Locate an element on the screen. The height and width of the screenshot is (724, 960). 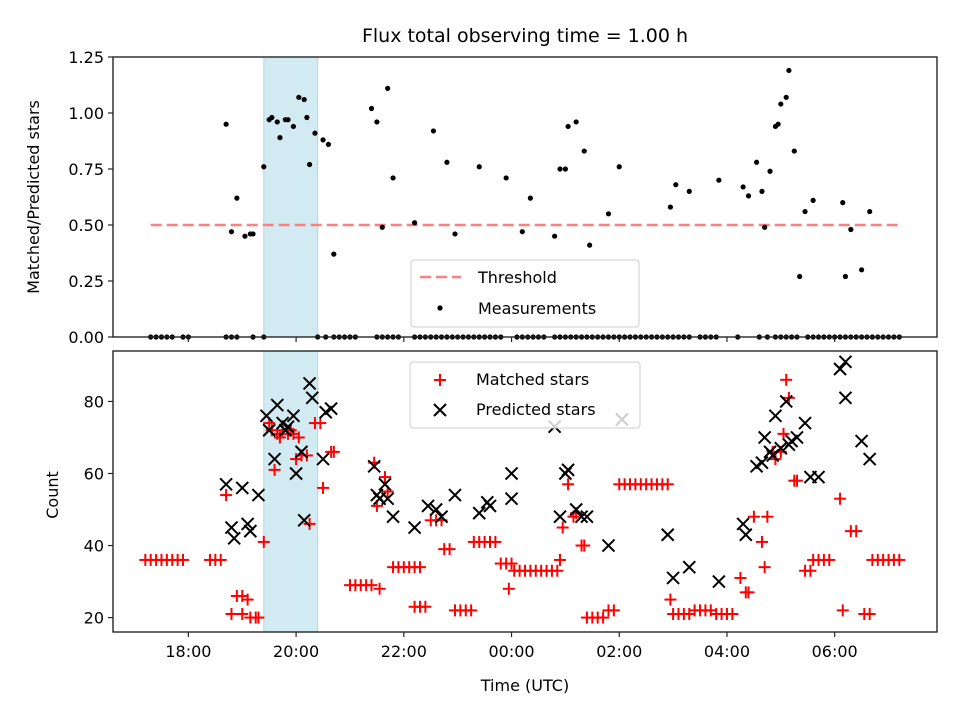
bottom-legend-frame is located at coordinates (525, 395).